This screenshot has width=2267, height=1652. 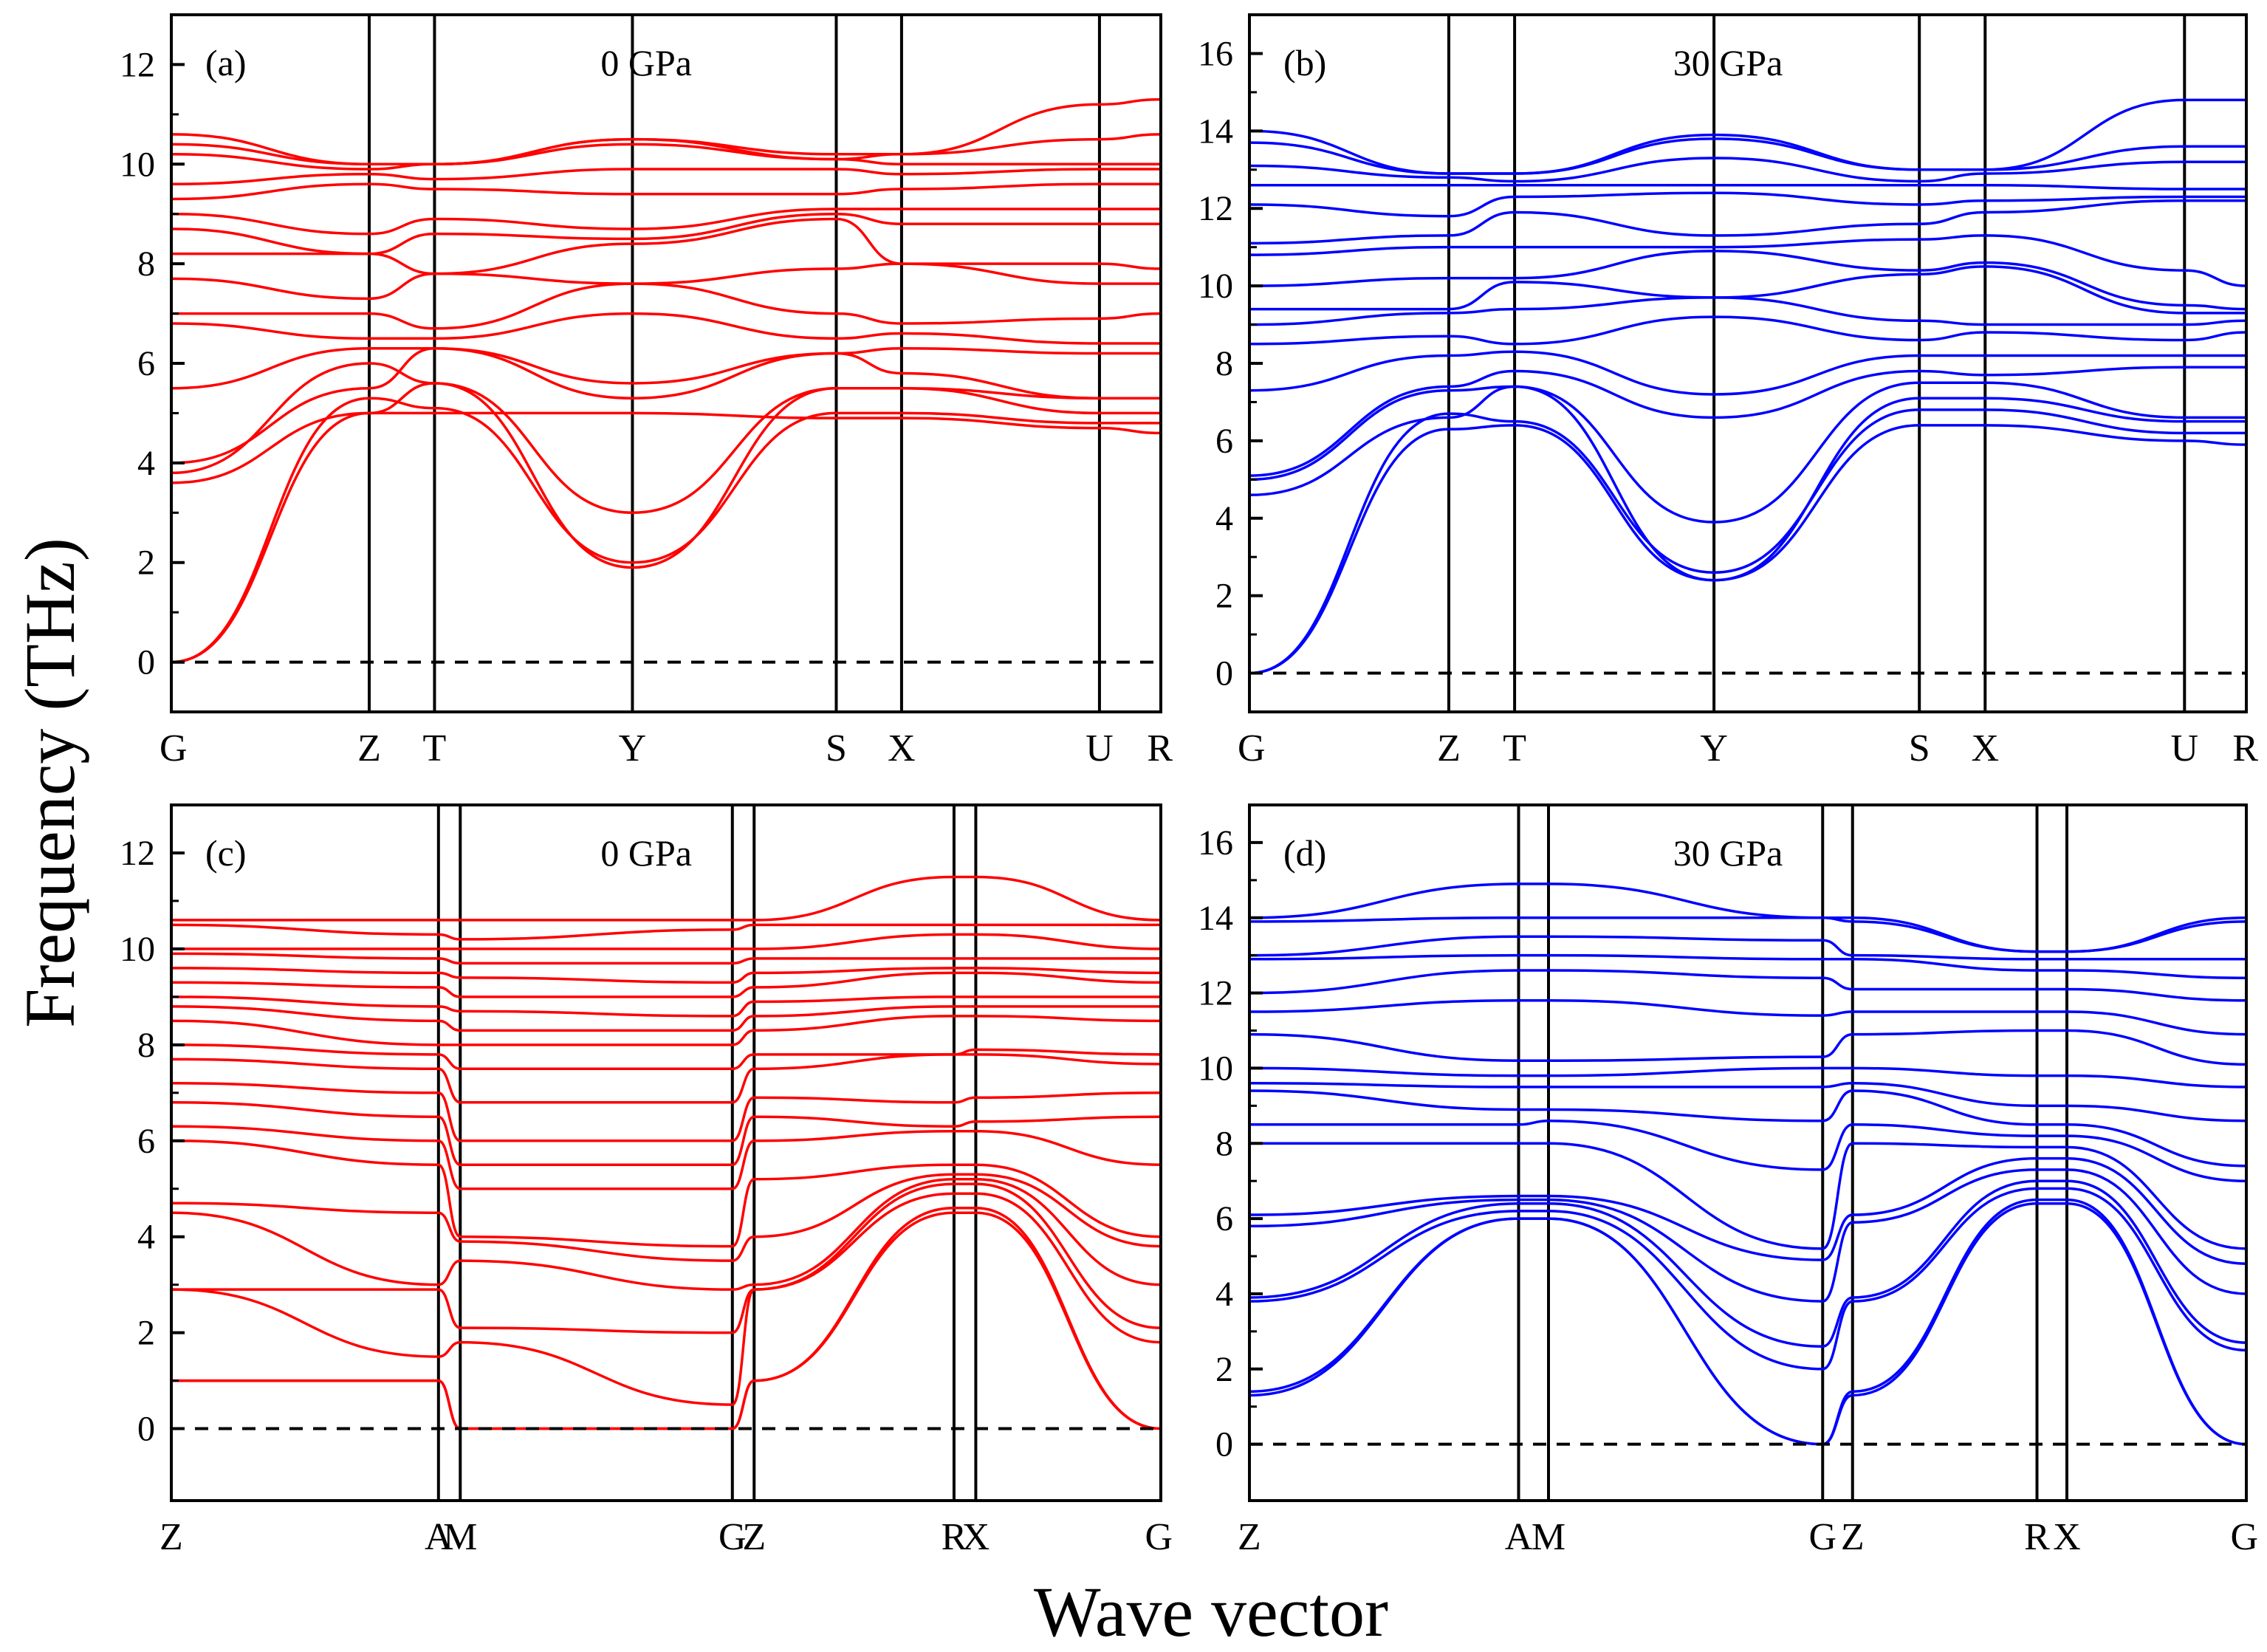 What do you see at coordinates (1920, 748) in the screenshot?
I see `kpoint-label-4: S` at bounding box center [1920, 748].